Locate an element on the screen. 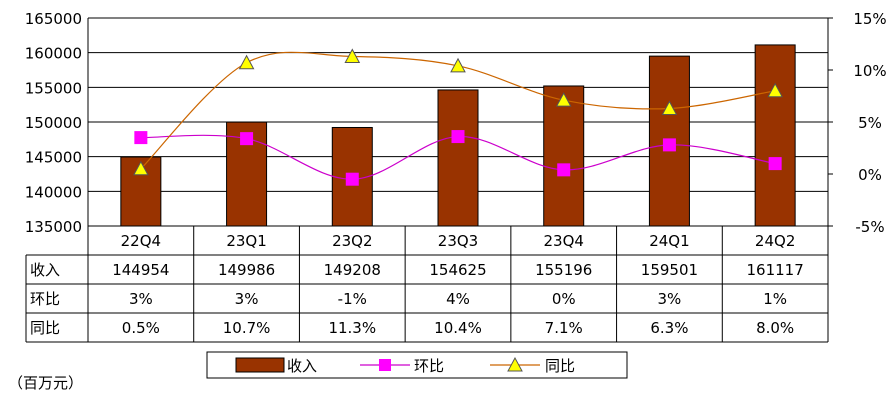 The image size is (892, 407). table-cell: 159501 is located at coordinates (669, 270).